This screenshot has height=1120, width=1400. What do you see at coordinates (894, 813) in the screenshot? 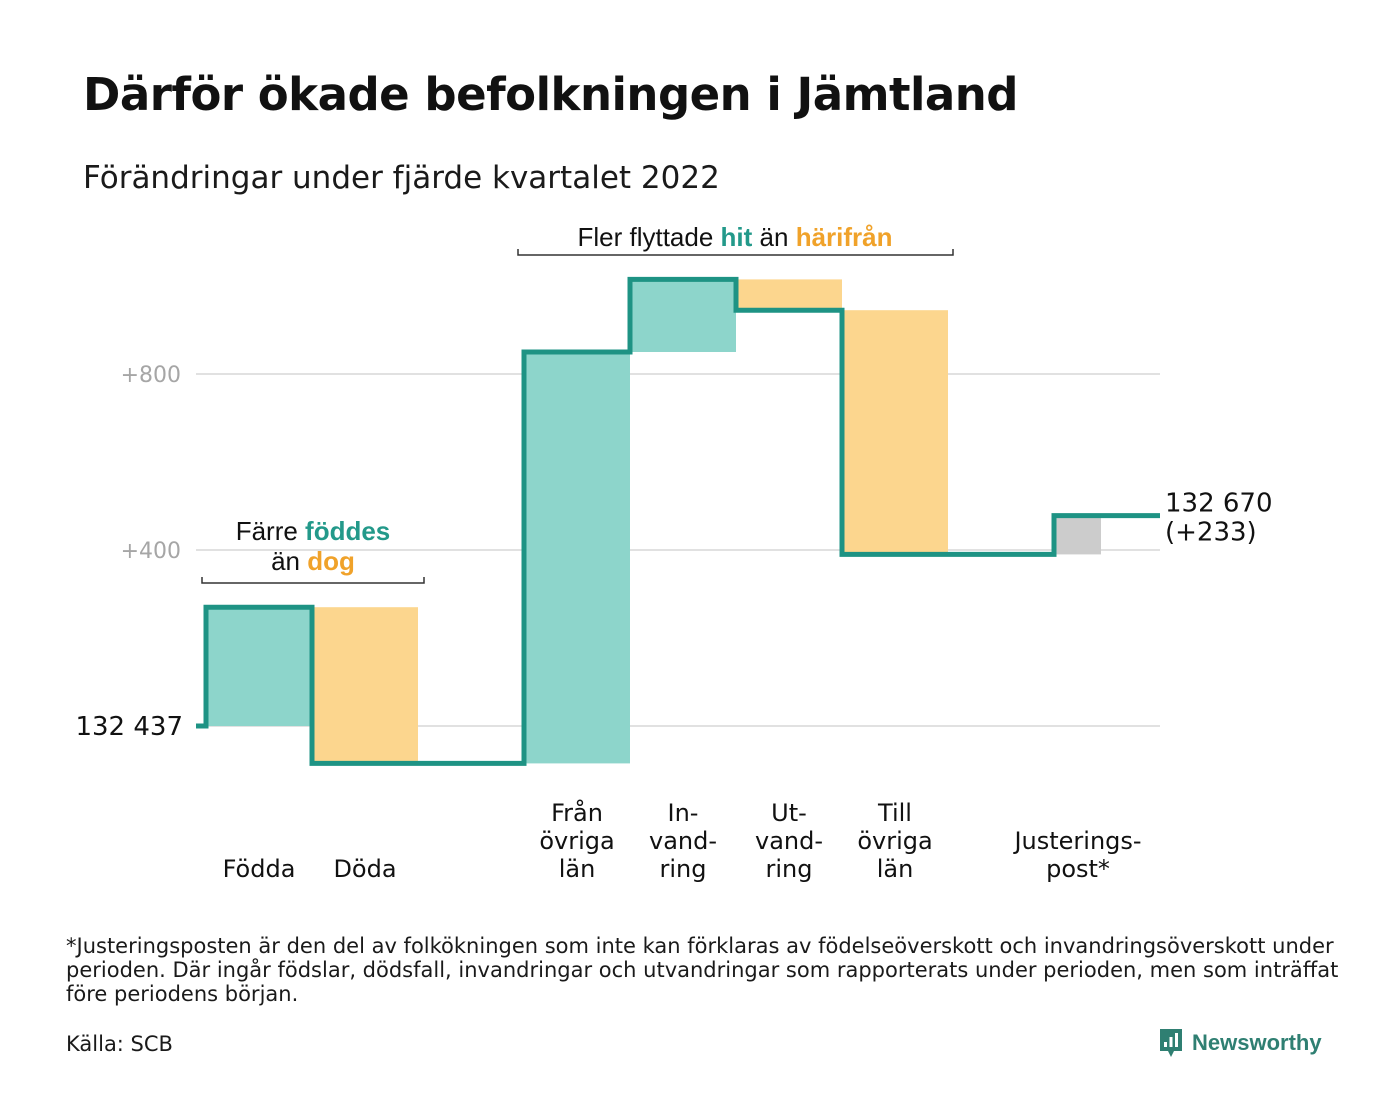
I see `category-label: Till` at bounding box center [894, 813].